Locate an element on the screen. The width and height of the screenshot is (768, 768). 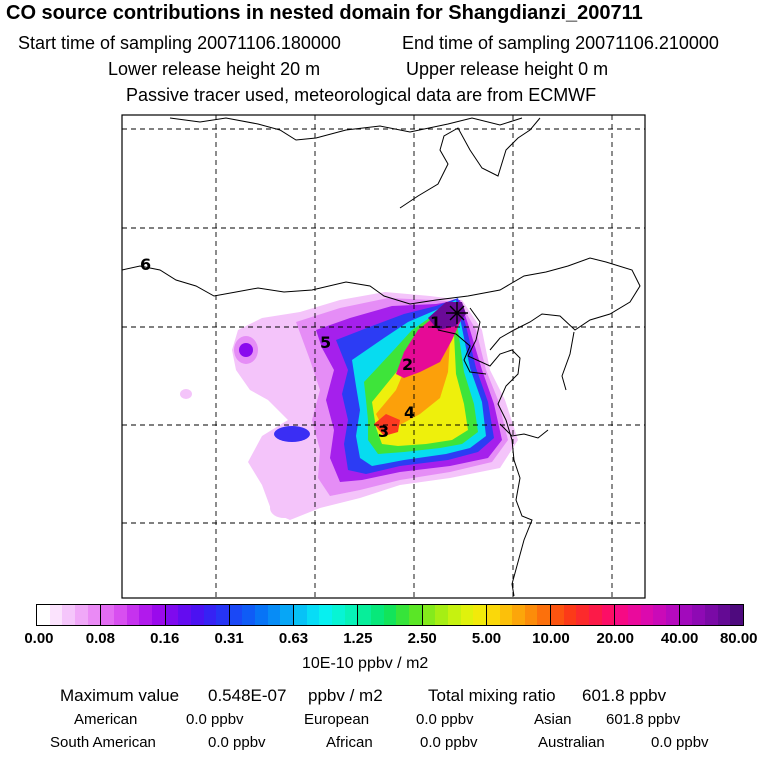
region-value-european: 0.0 ppbv is located at coordinates (445, 719).